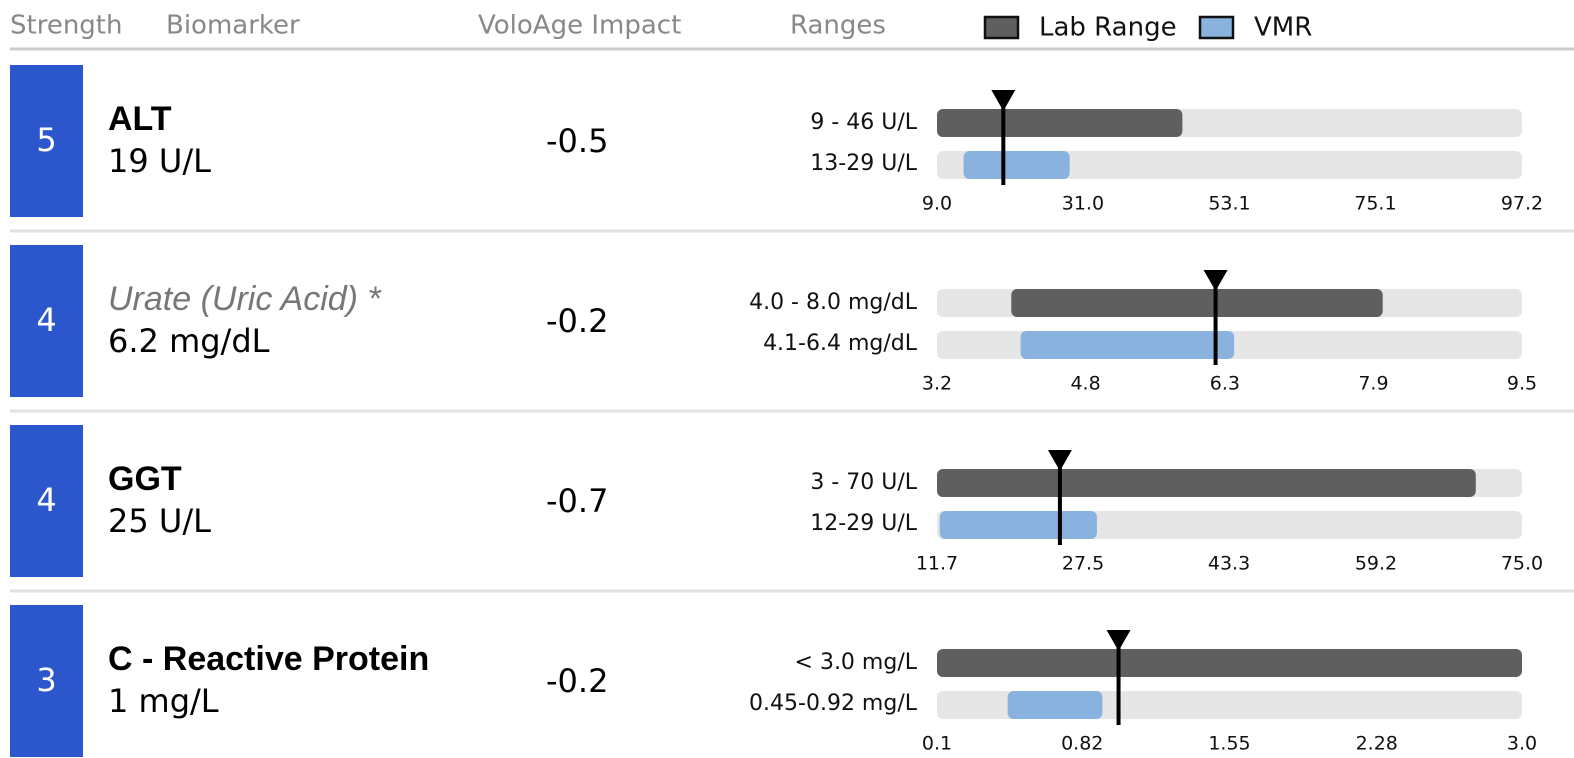 This screenshot has height=758, width=1574. I want to click on tick-label: 3.2, so click(937, 384).